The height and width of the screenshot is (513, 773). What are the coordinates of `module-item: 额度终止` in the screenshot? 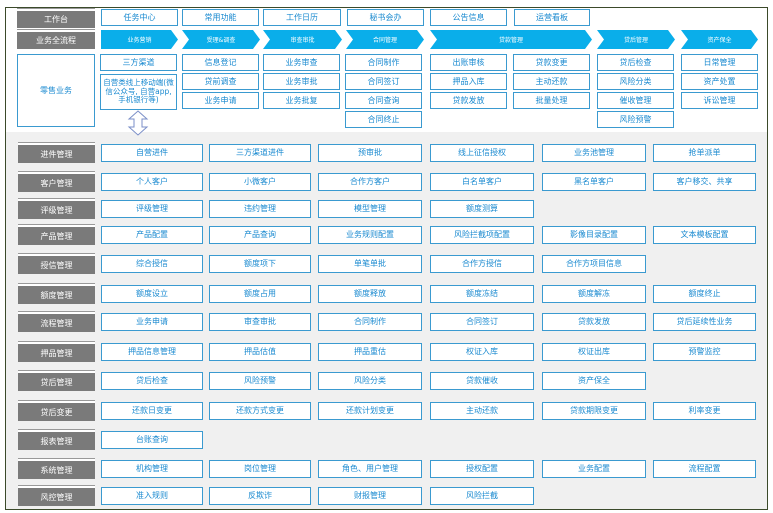 It's located at (704, 294).